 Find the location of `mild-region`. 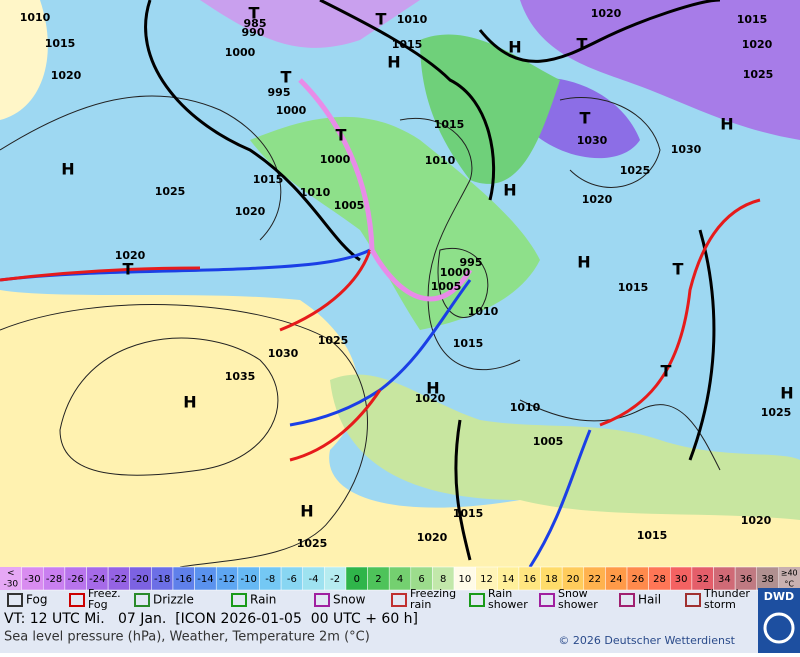

mild-region is located at coordinates (565, 447).